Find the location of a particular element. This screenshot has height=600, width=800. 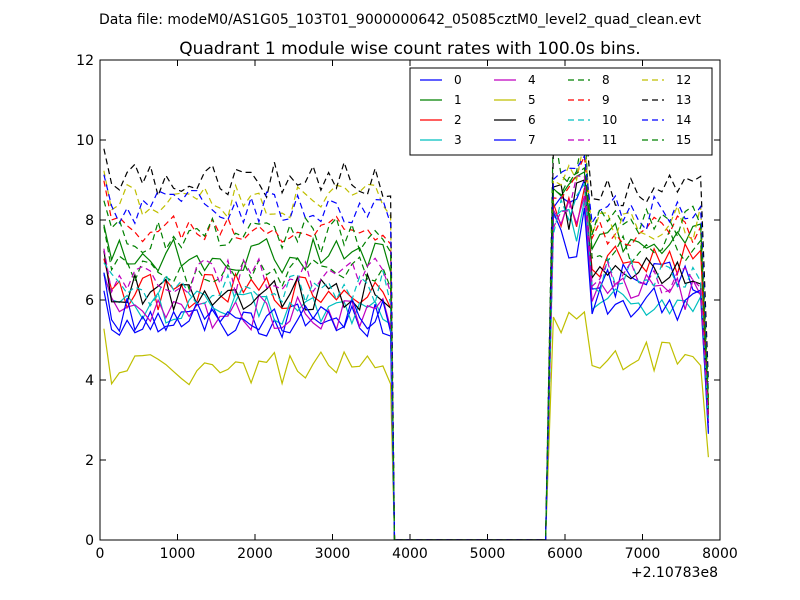

x-tick-label: 7000 is located at coordinates (643, 554).